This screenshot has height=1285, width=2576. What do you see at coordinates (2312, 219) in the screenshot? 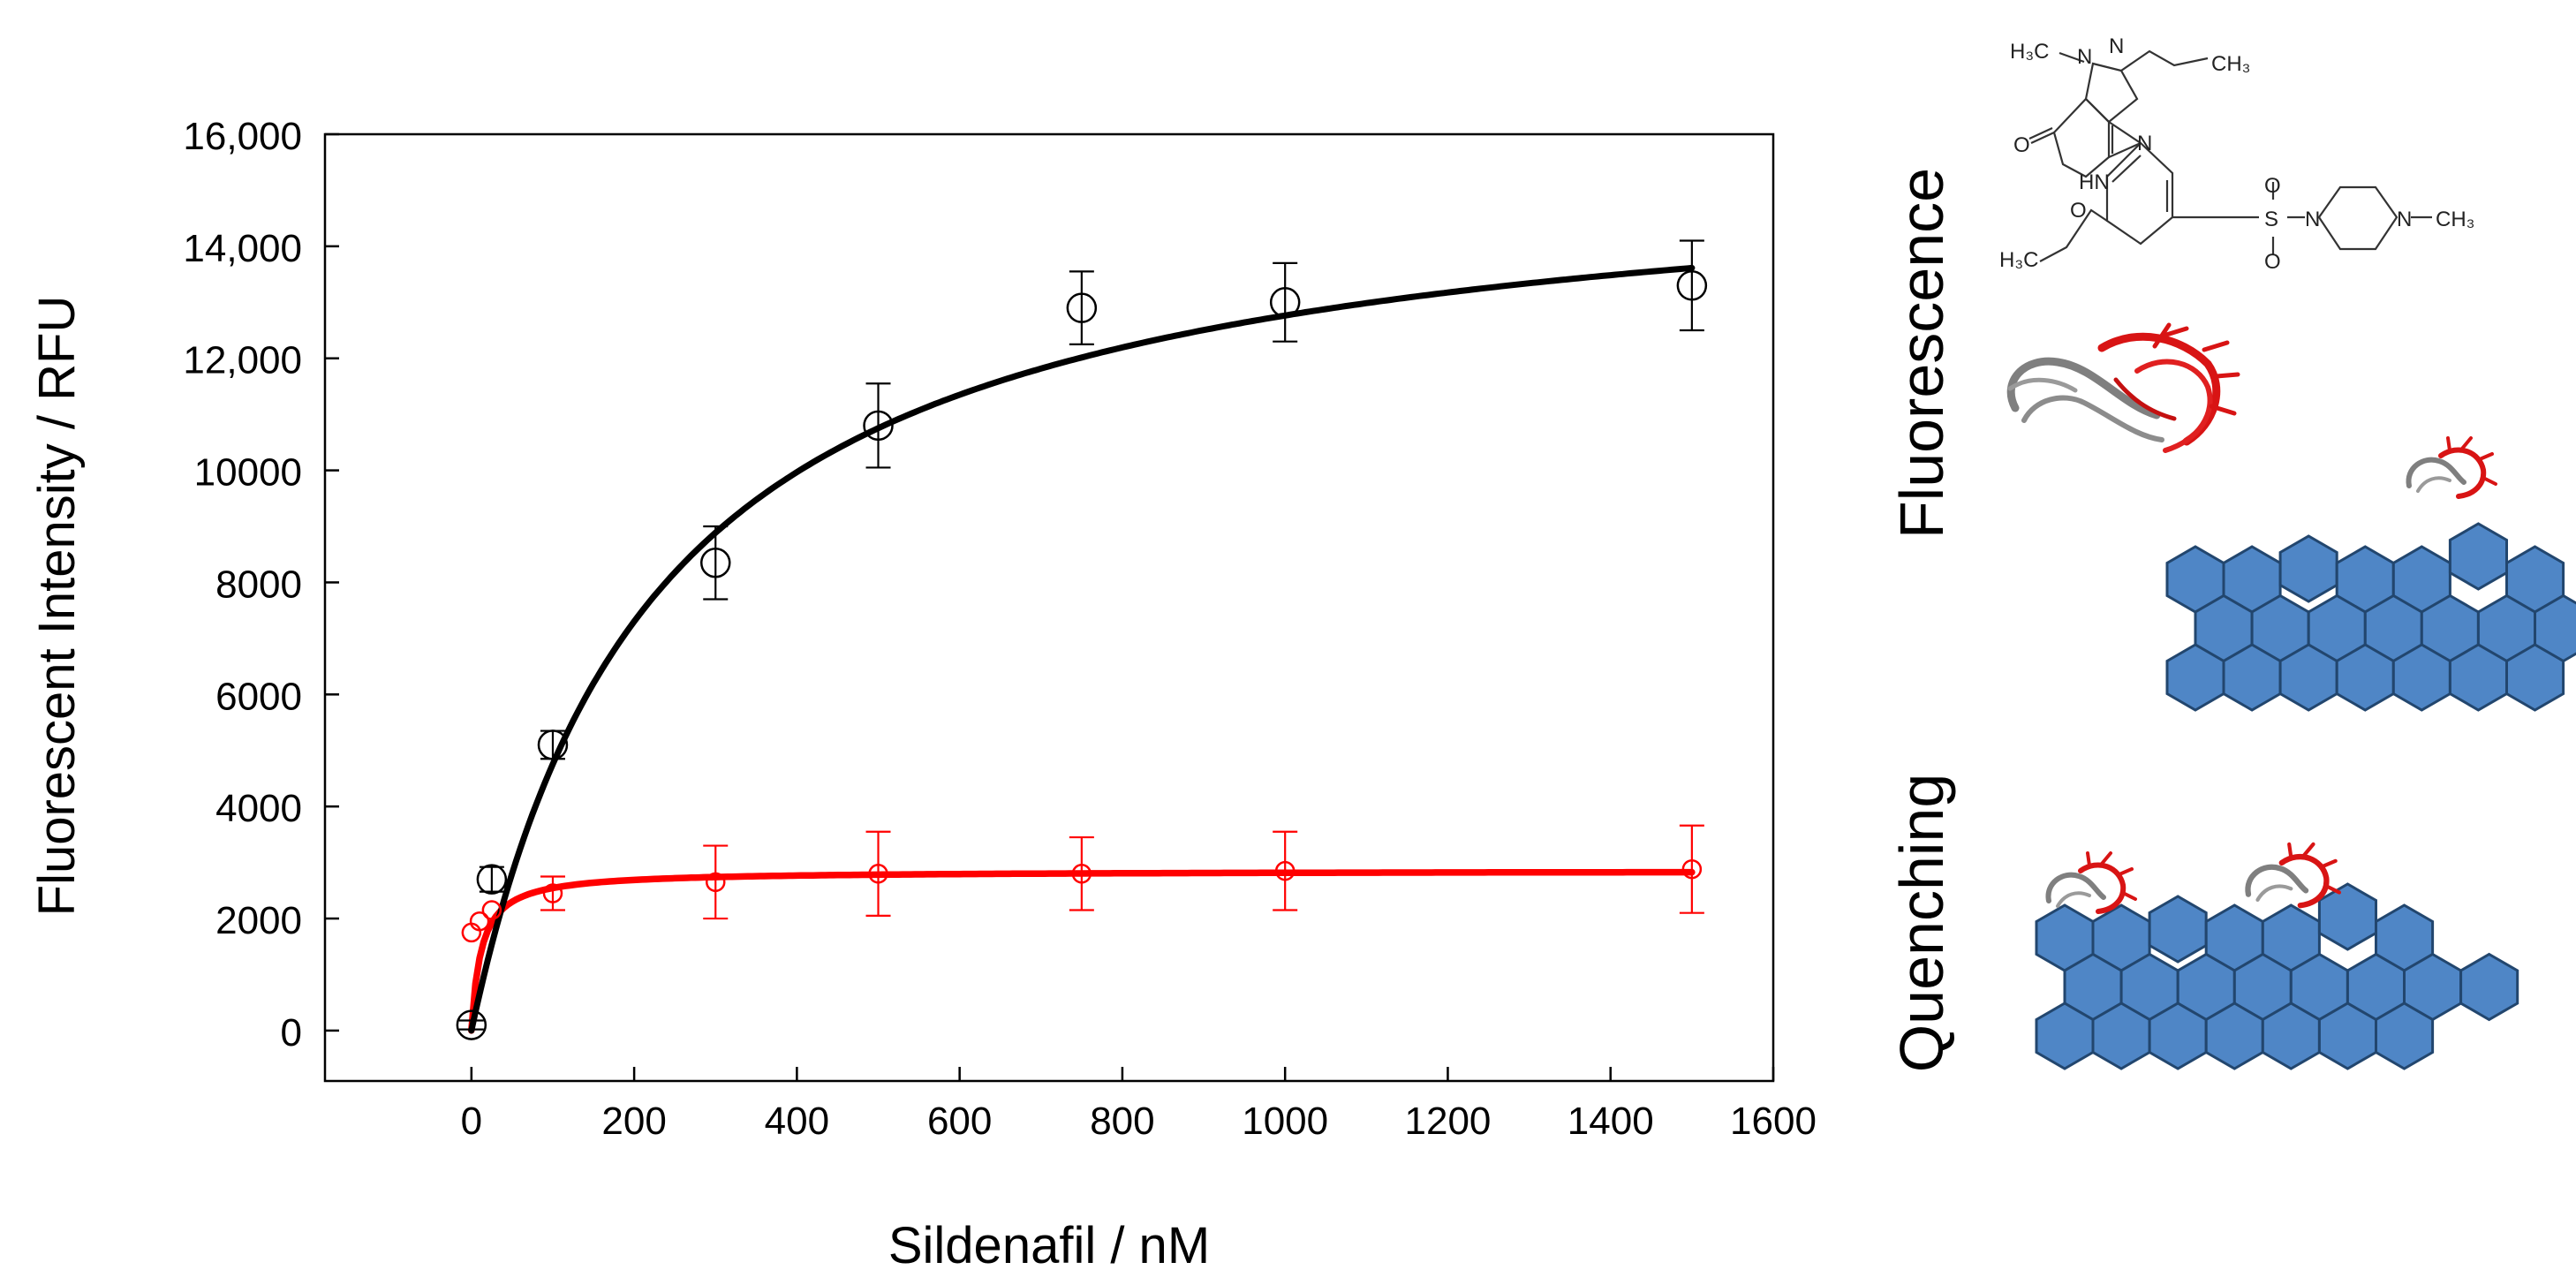
I see `atom-n-pip1: N` at bounding box center [2312, 219].